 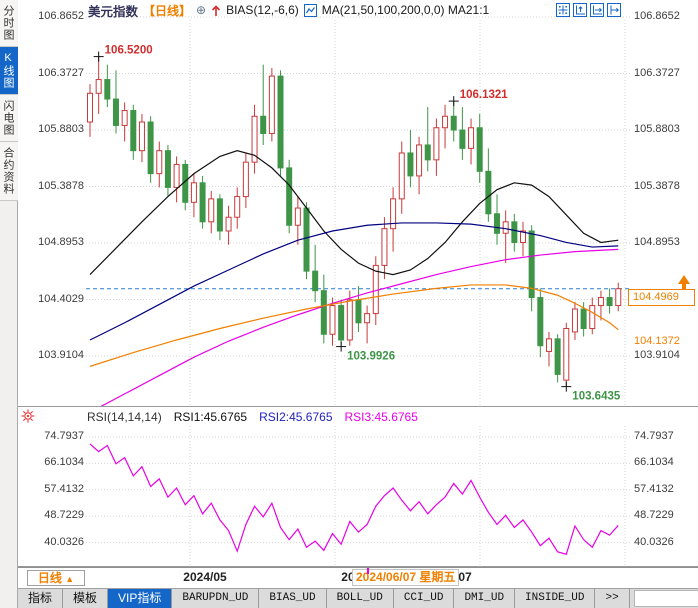 I want to click on bottom-tab-more-tabs: >>, so click(x=612, y=598).